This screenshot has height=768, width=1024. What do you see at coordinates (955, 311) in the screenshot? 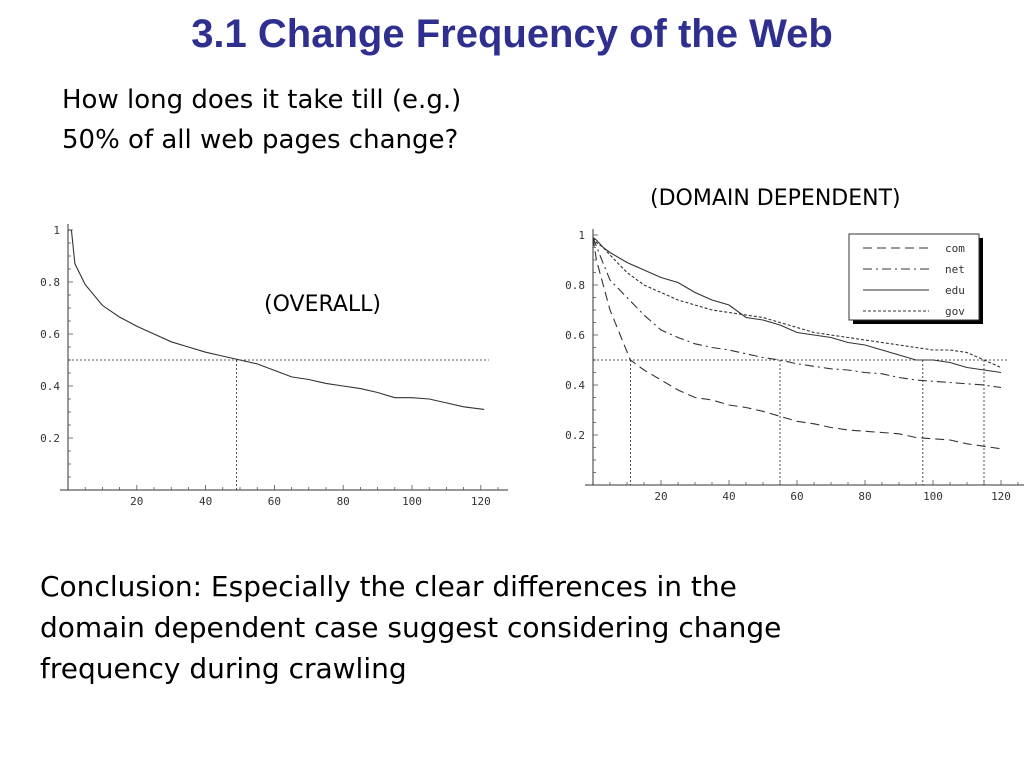
I see `legend-label-gov: gov` at bounding box center [955, 311].